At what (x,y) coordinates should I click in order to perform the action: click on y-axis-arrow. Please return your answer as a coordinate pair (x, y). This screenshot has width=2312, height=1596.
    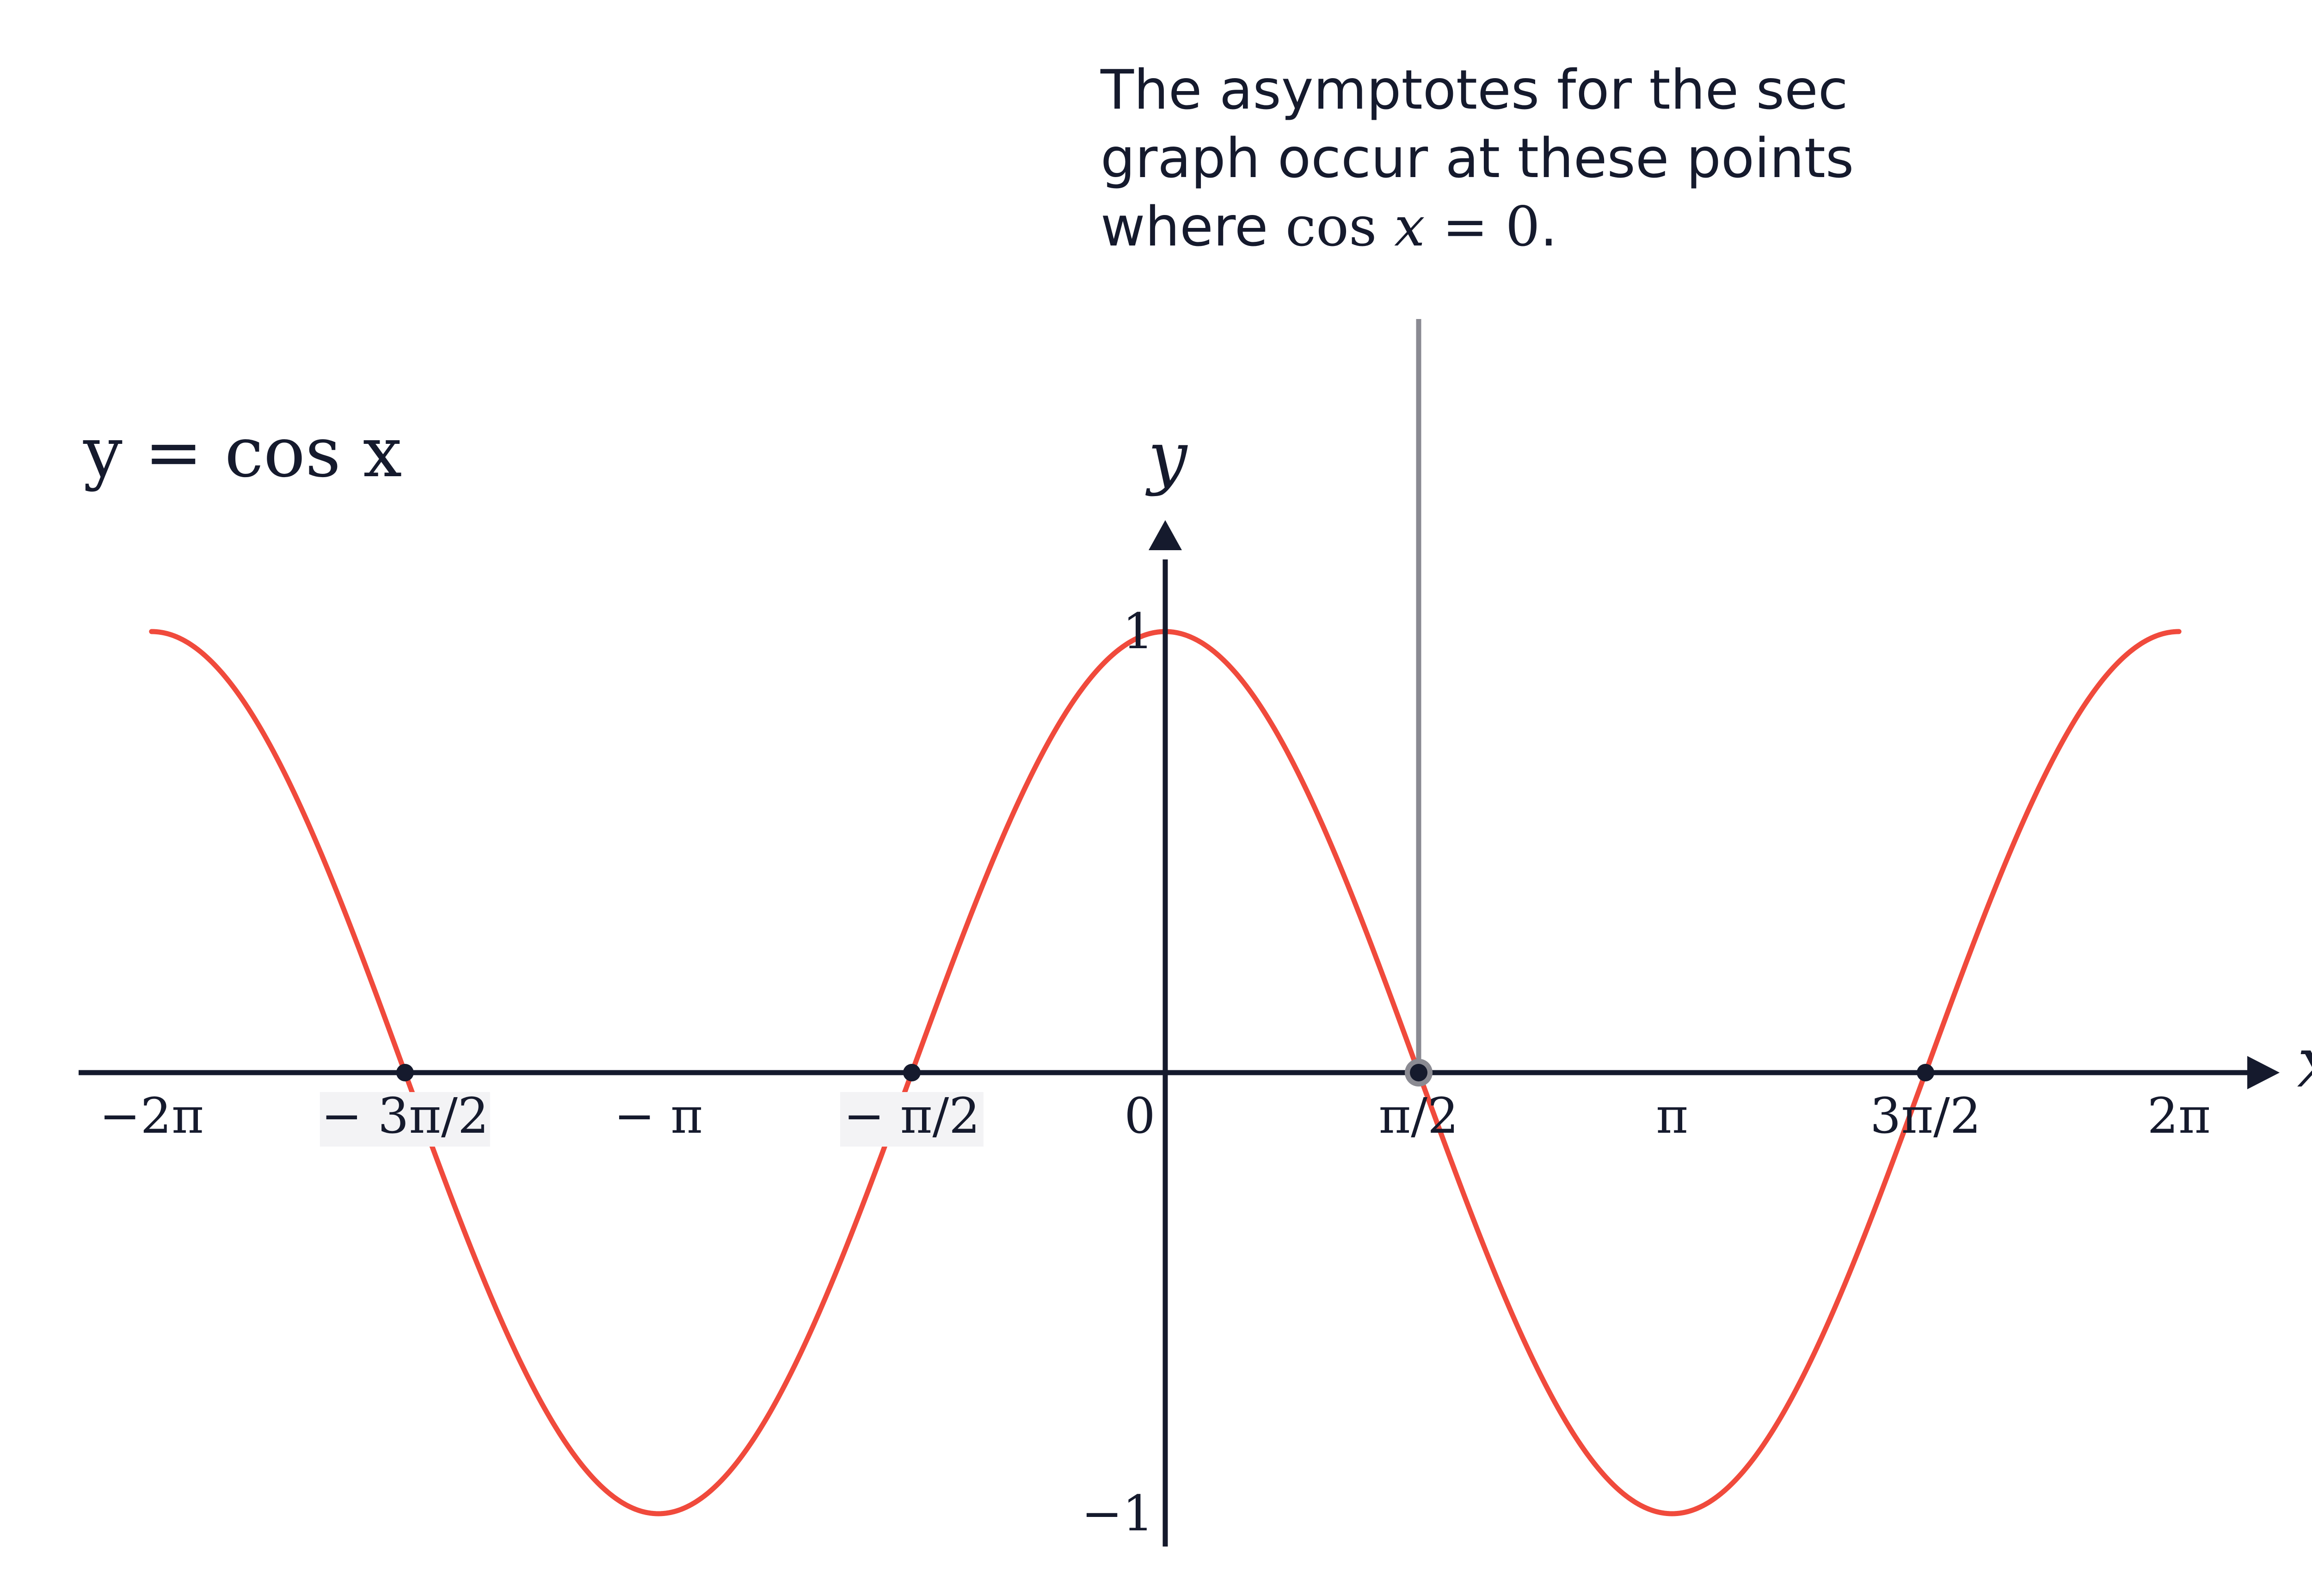
    Looking at the image, I should click on (1165, 535).